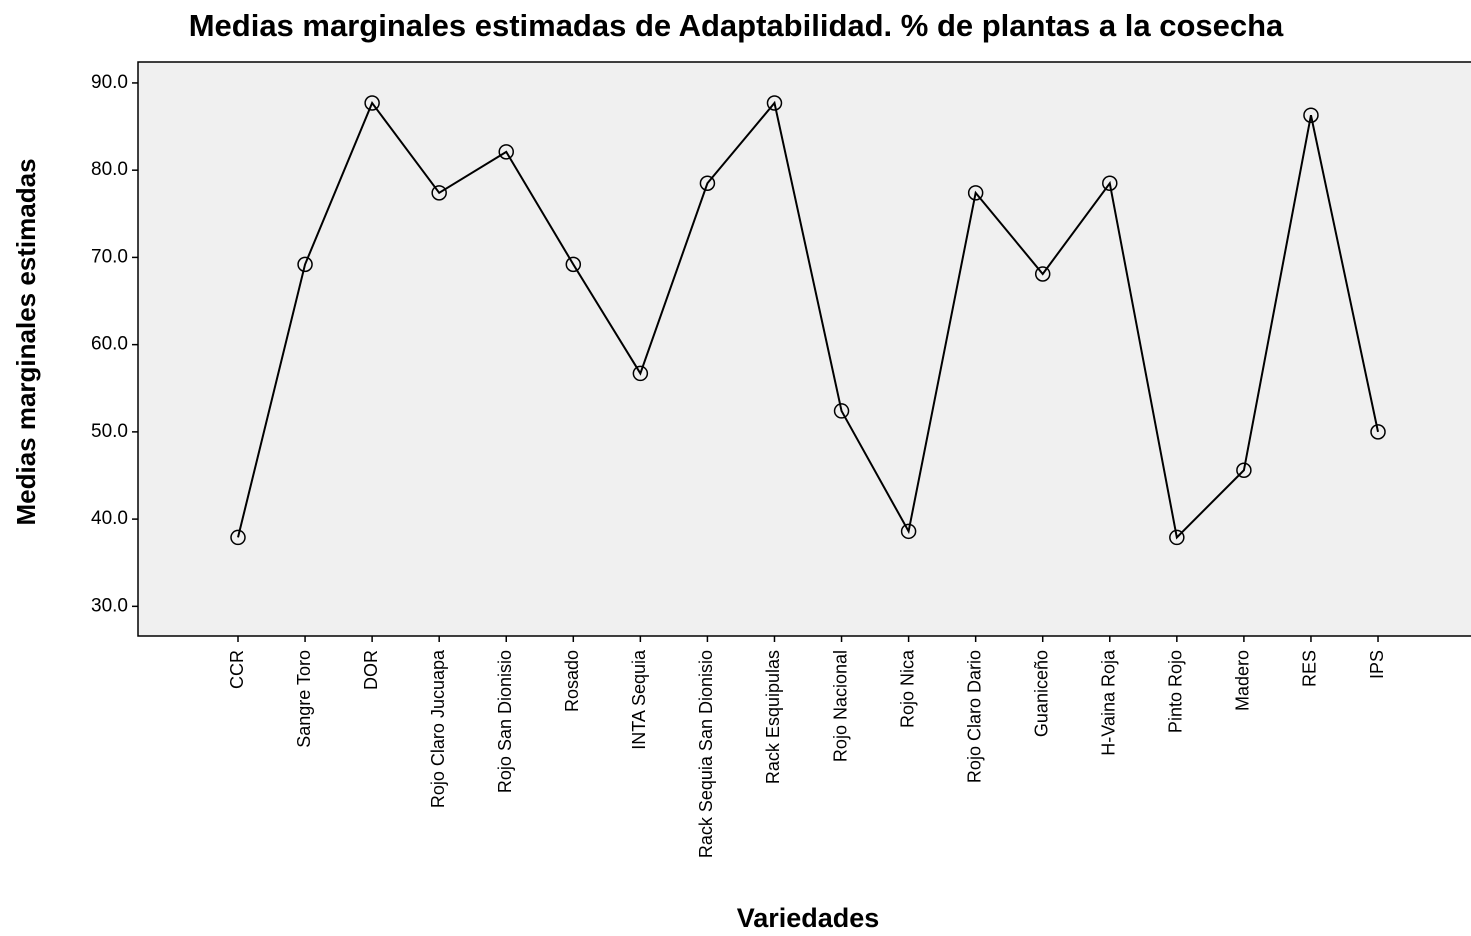  Describe the element at coordinates (1243, 680) in the screenshot. I see `x-tick-label: Madero` at that location.